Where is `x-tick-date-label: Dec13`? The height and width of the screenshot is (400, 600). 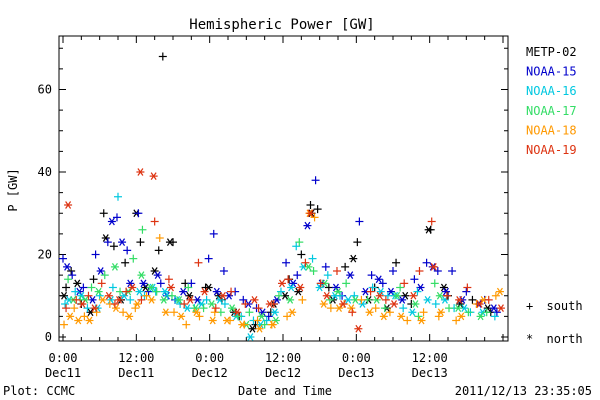
x-tick-date-label: Dec13 is located at coordinates (430, 373).